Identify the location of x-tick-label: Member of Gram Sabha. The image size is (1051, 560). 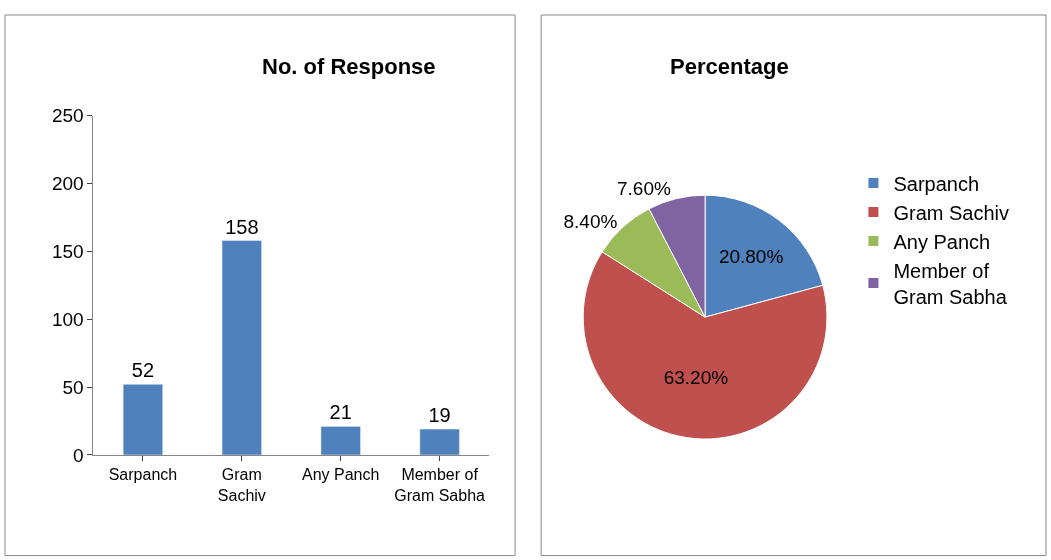
(440, 485).